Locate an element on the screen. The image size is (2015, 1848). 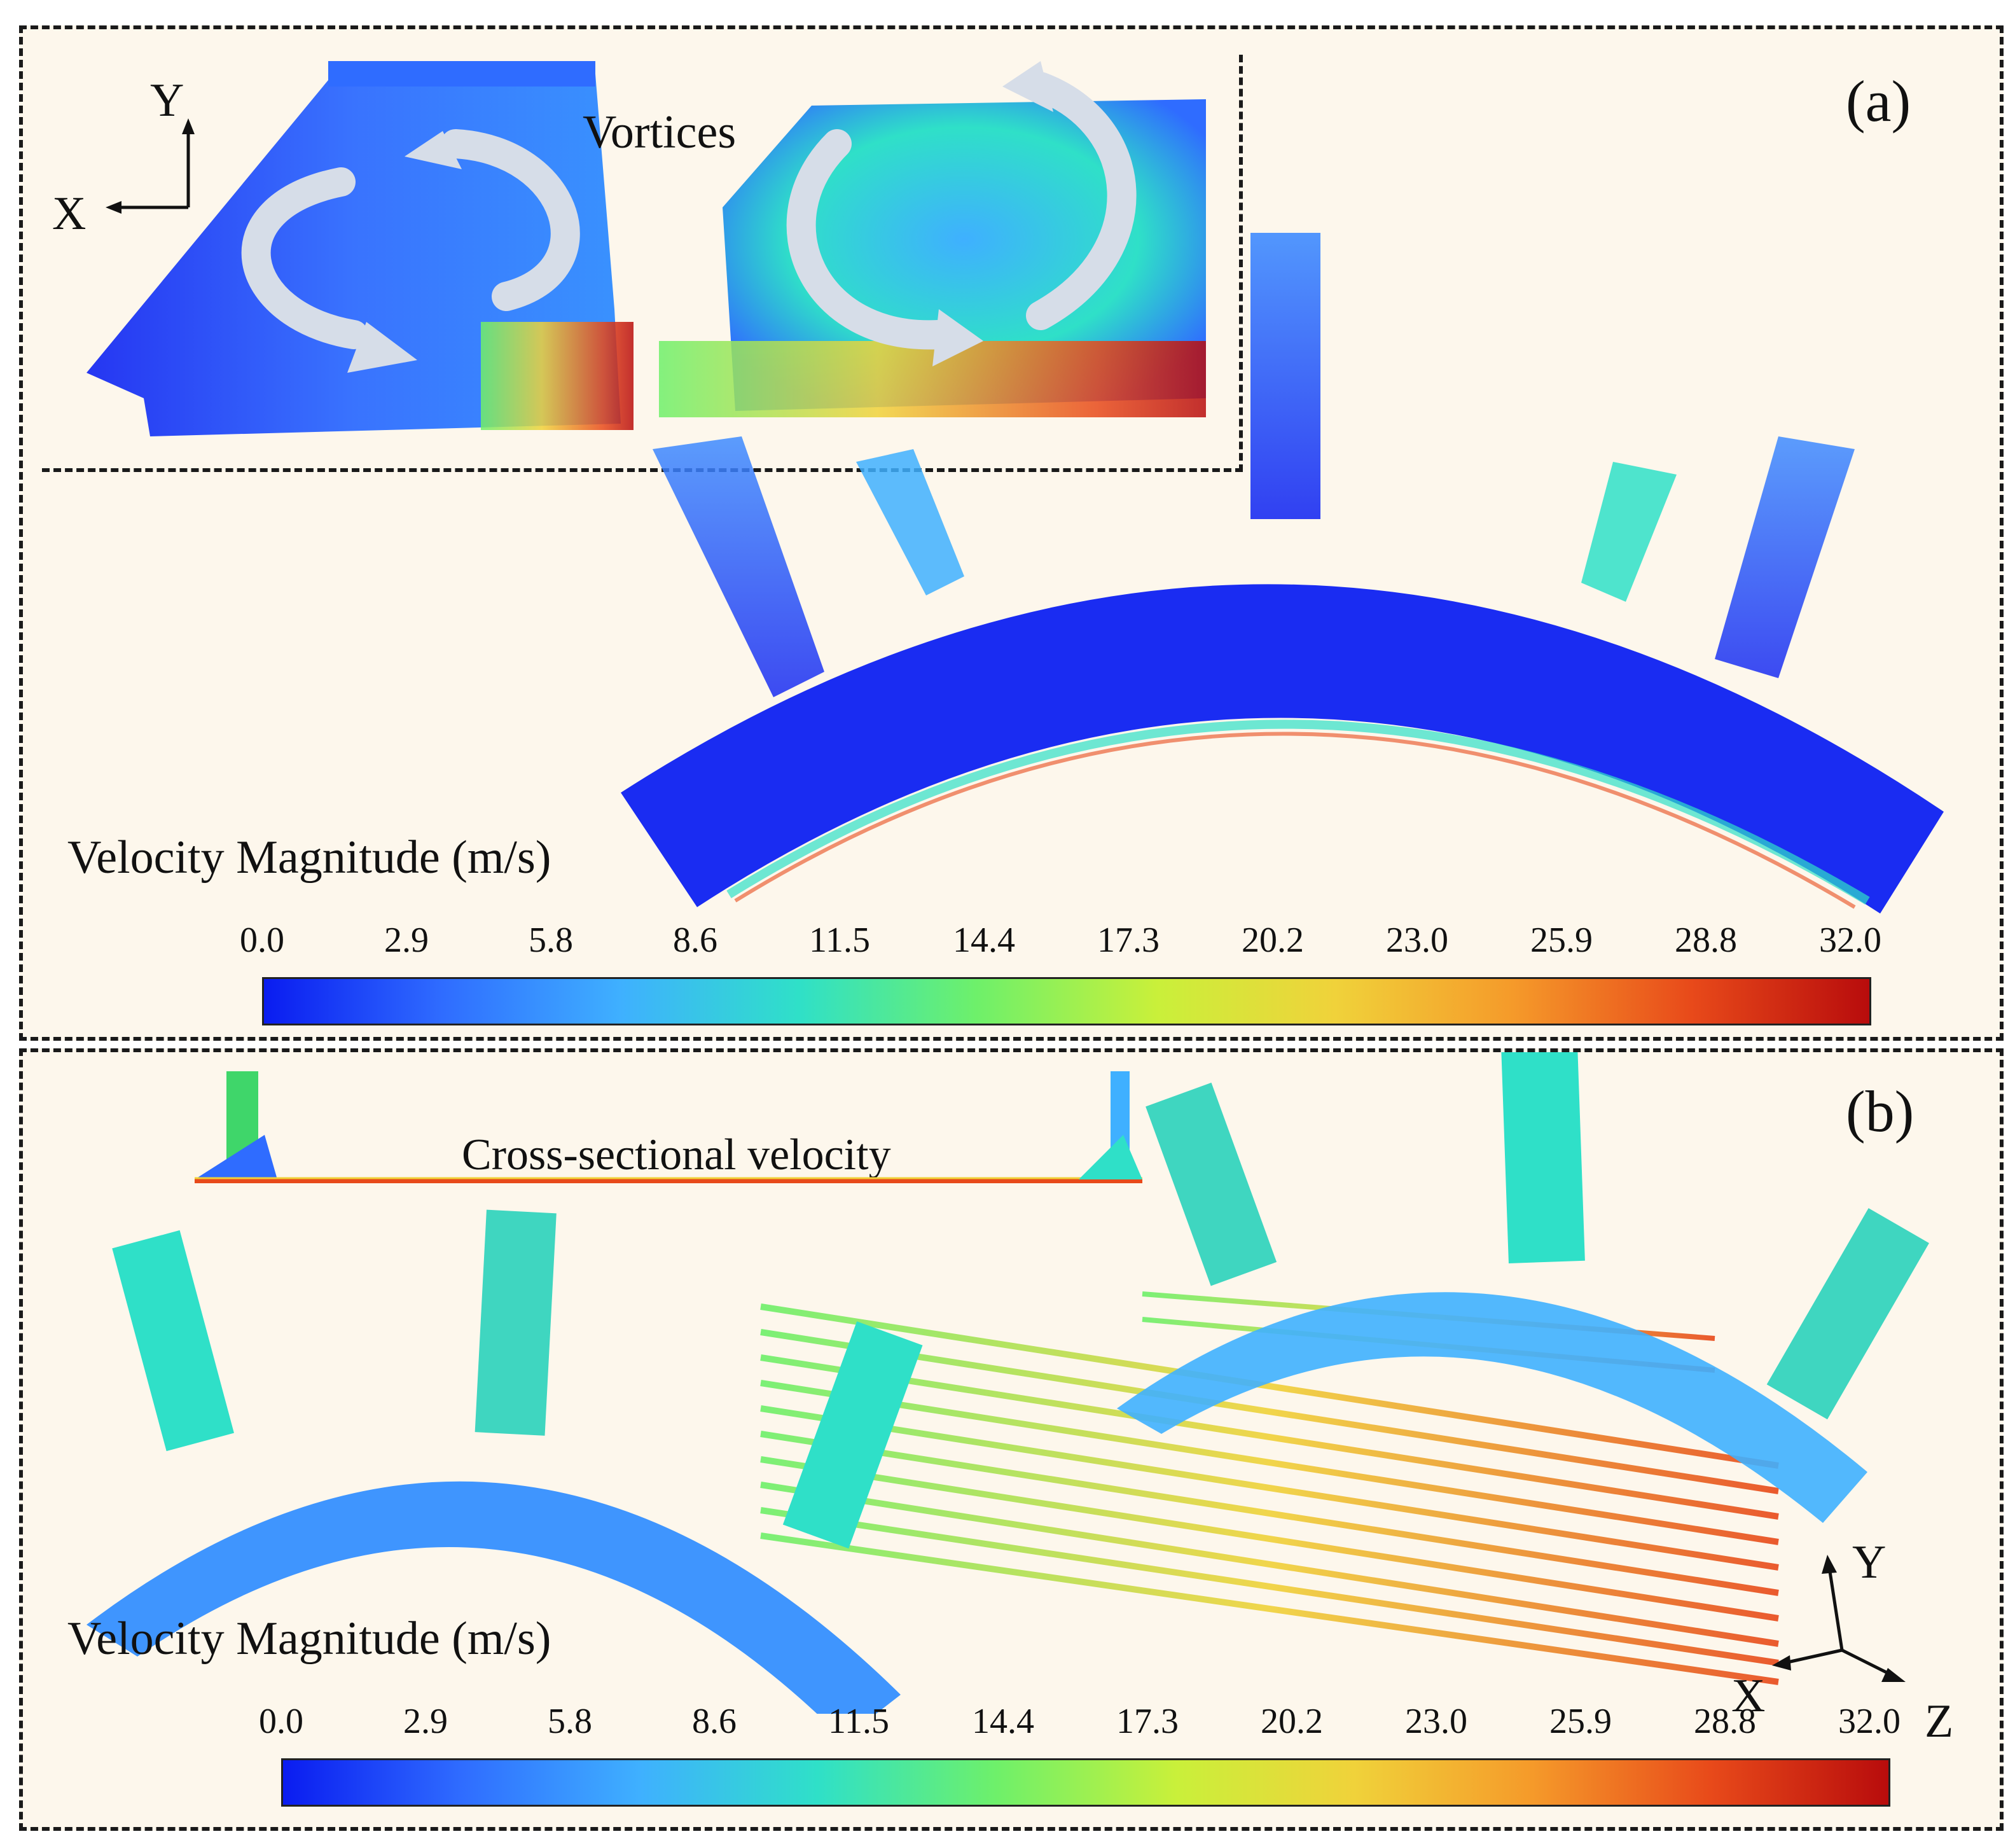
vortex-arrow-left-2-icon is located at coordinates (510, 220).